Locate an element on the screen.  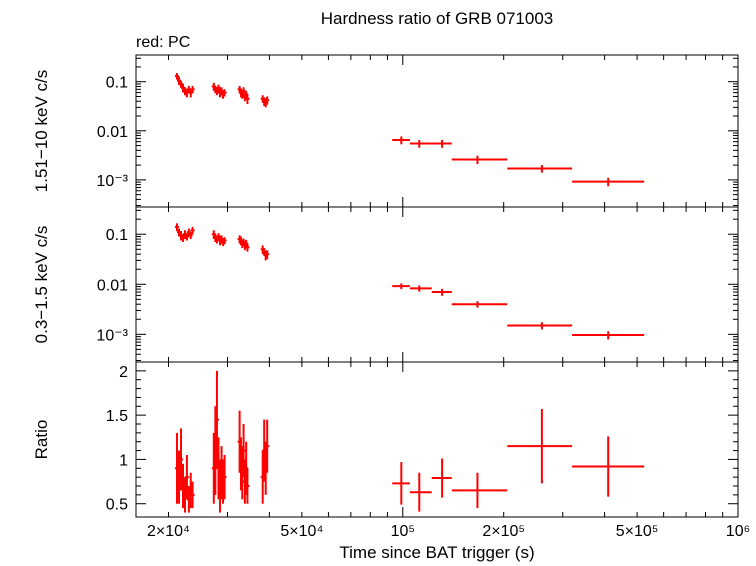
x-tick-label: 10⁶ is located at coordinates (738, 531).